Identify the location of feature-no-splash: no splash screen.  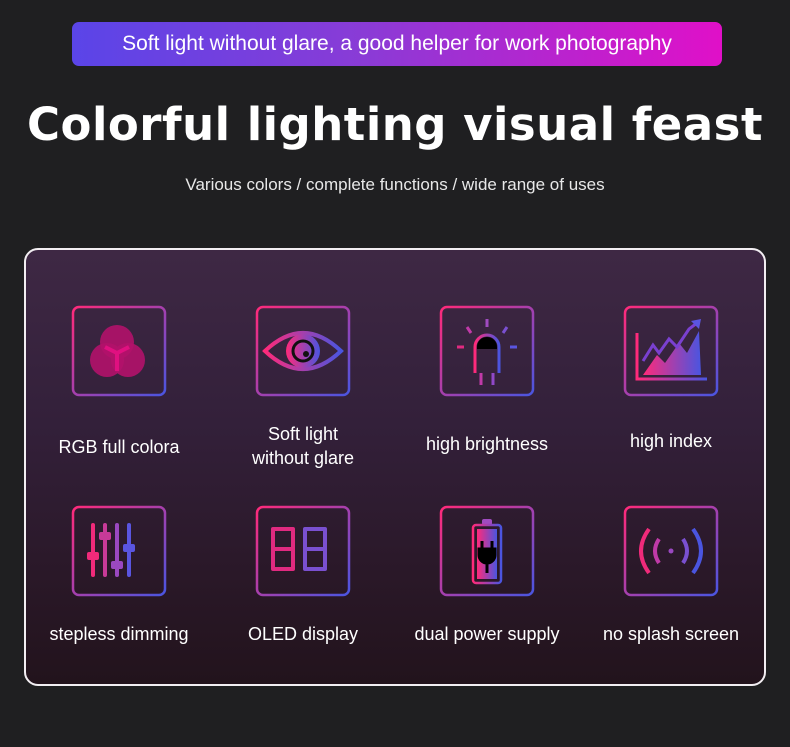
(671, 574).